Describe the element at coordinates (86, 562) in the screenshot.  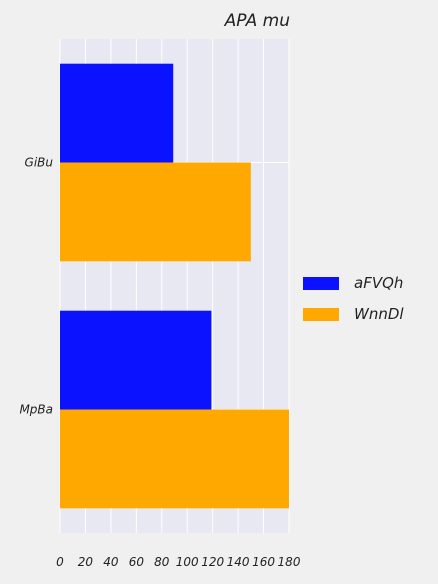
I see `x-tick-label-1: 20` at that location.